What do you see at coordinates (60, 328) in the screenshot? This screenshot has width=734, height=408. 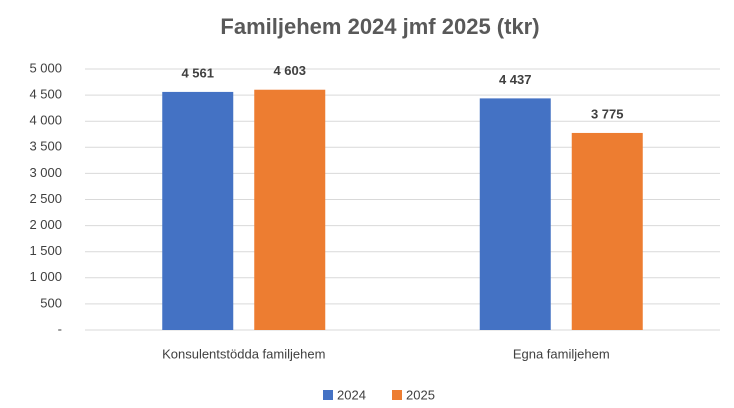 I see `y-tick-label: -` at bounding box center [60, 328].